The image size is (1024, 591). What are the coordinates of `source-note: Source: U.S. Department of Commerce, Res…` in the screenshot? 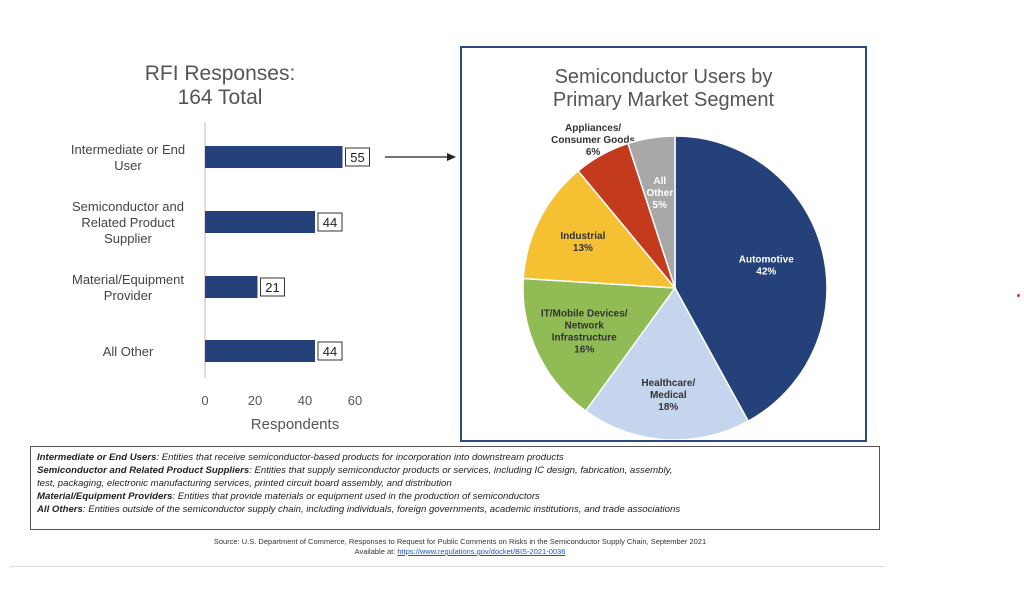 It's located at (460, 547).